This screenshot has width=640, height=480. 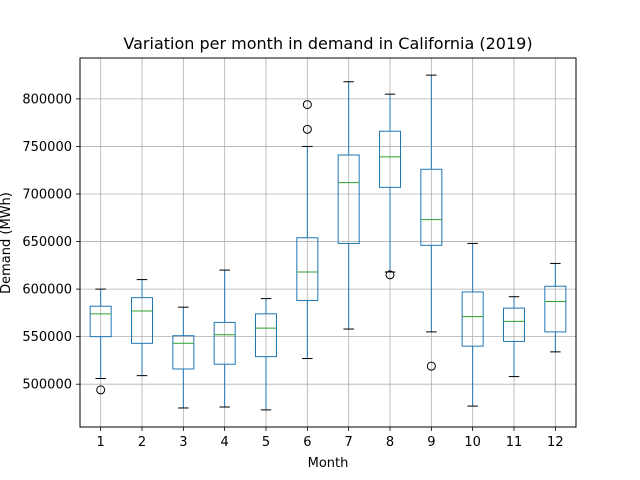 What do you see at coordinates (349, 442) in the screenshot?
I see `x-tick-label: 7` at bounding box center [349, 442].